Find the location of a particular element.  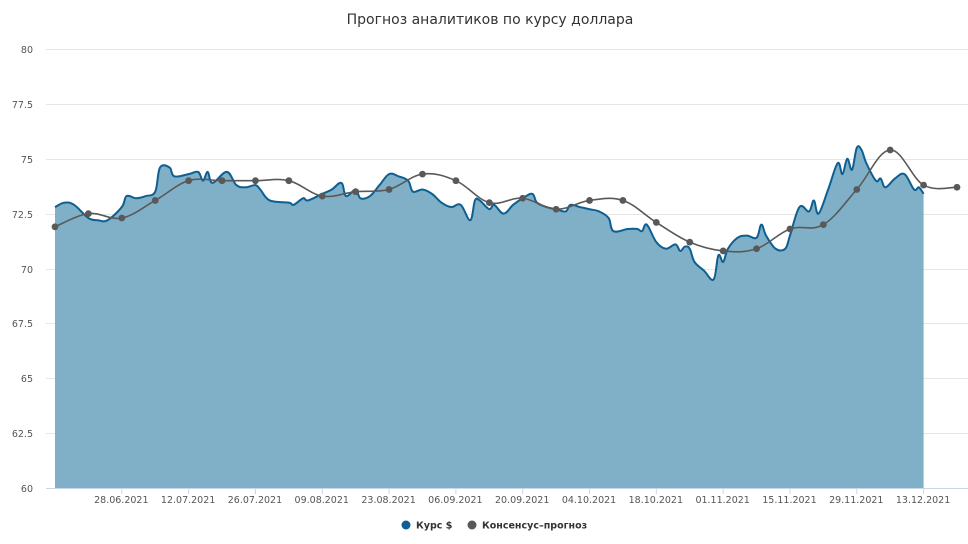

x-tick-label: 09.08.2021 is located at coordinates (322, 500).